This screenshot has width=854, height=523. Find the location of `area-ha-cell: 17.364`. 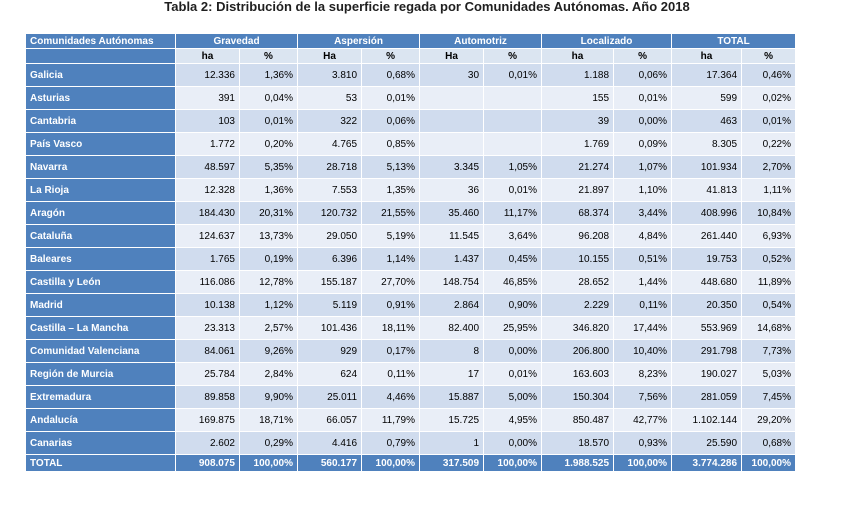

area-ha-cell: 17.364 is located at coordinates (707, 75).